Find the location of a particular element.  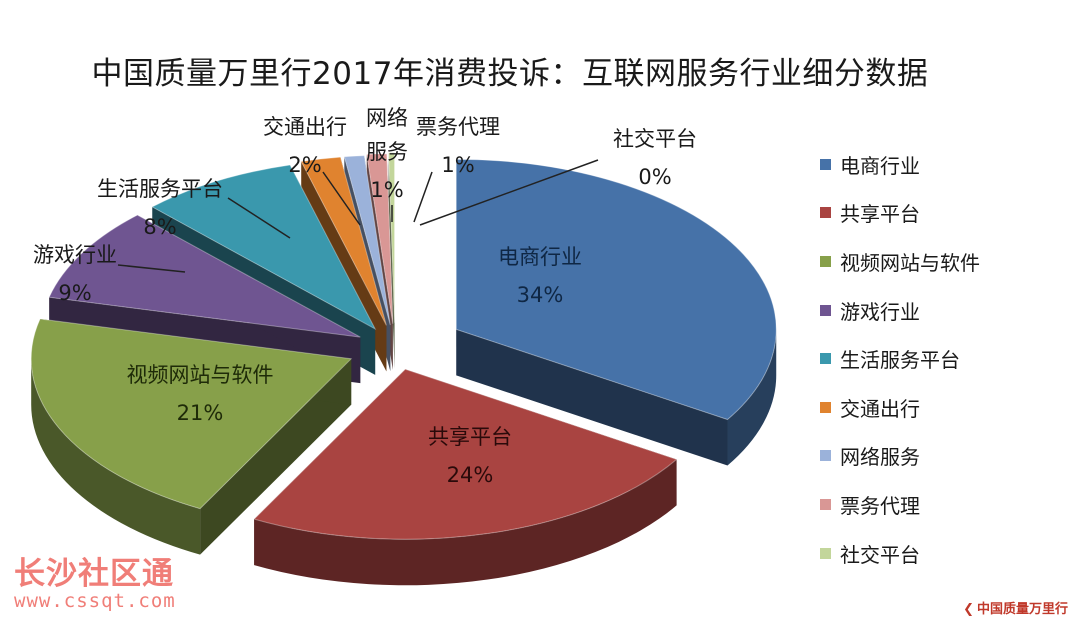

legend-item-1: 电商行业 is located at coordinates (945, 164).